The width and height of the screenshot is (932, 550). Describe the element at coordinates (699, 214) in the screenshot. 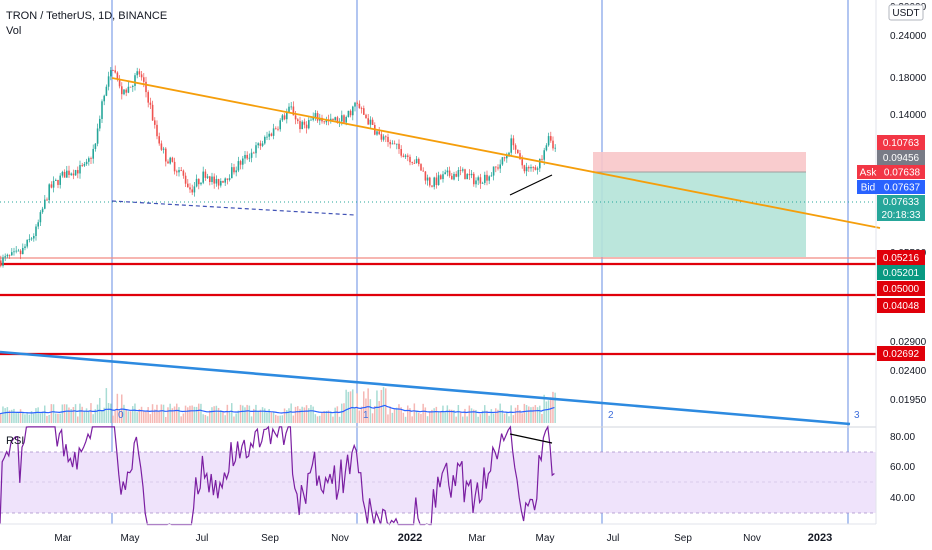

I see `take-profit-zone` at that location.